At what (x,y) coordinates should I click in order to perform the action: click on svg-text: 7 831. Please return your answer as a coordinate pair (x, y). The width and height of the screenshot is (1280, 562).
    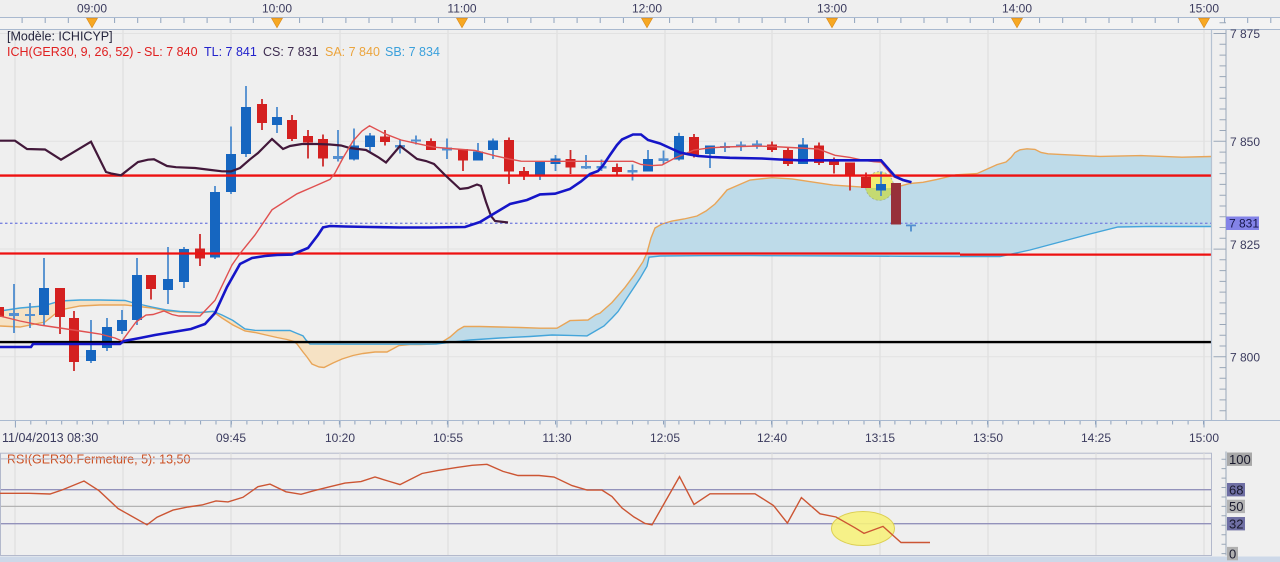
    Looking at the image, I should click on (1244, 224).